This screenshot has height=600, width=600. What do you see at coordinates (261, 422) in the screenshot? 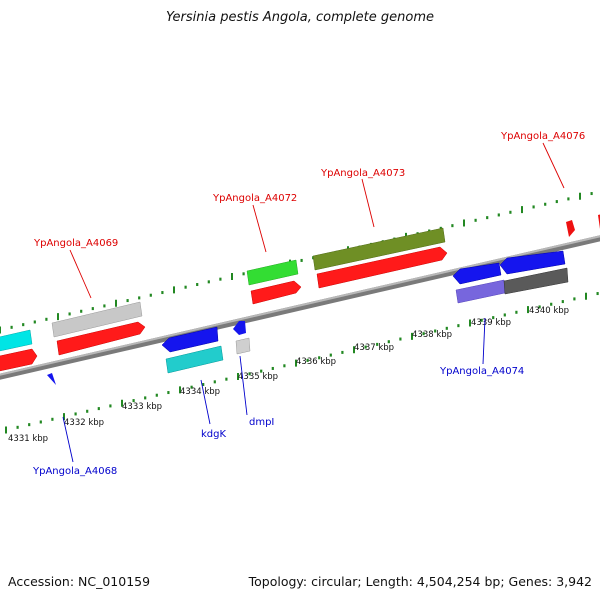
I see `gene-label: dmpI` at bounding box center [261, 422].